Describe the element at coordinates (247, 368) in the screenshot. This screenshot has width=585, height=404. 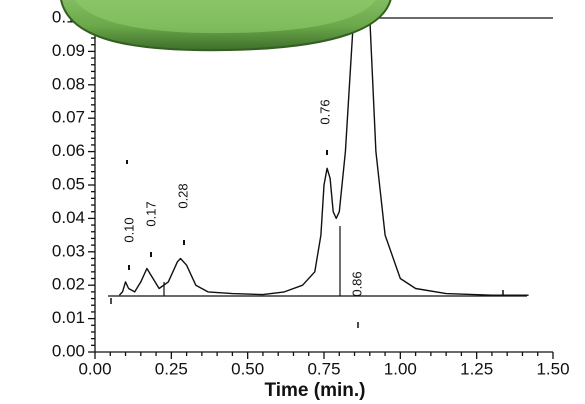
I see `x-tick-label: 0.50` at that location.